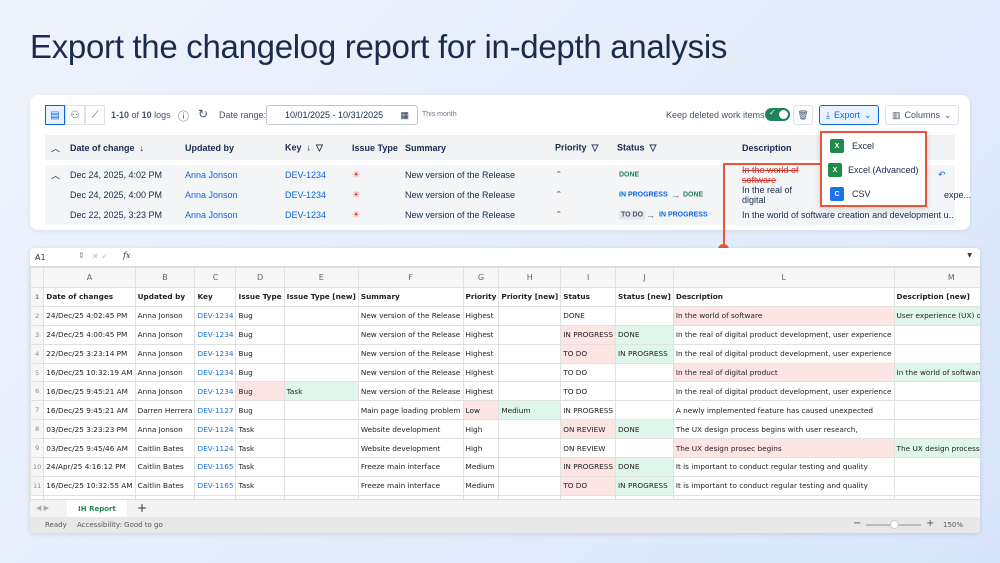  Describe the element at coordinates (588, 277) in the screenshot. I see `column-header: I` at that location.